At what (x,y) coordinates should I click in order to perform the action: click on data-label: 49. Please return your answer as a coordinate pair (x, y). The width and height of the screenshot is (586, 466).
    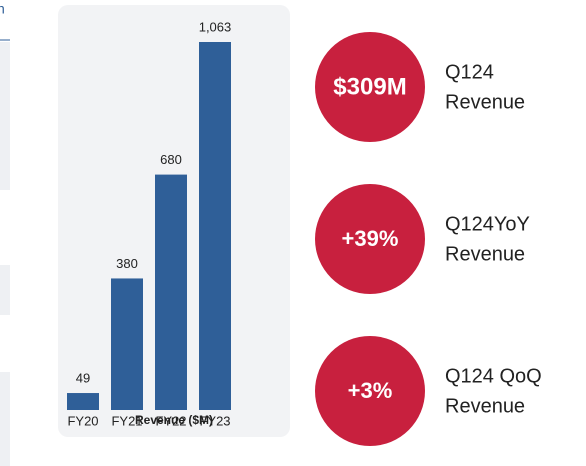
    Looking at the image, I should click on (83, 377).